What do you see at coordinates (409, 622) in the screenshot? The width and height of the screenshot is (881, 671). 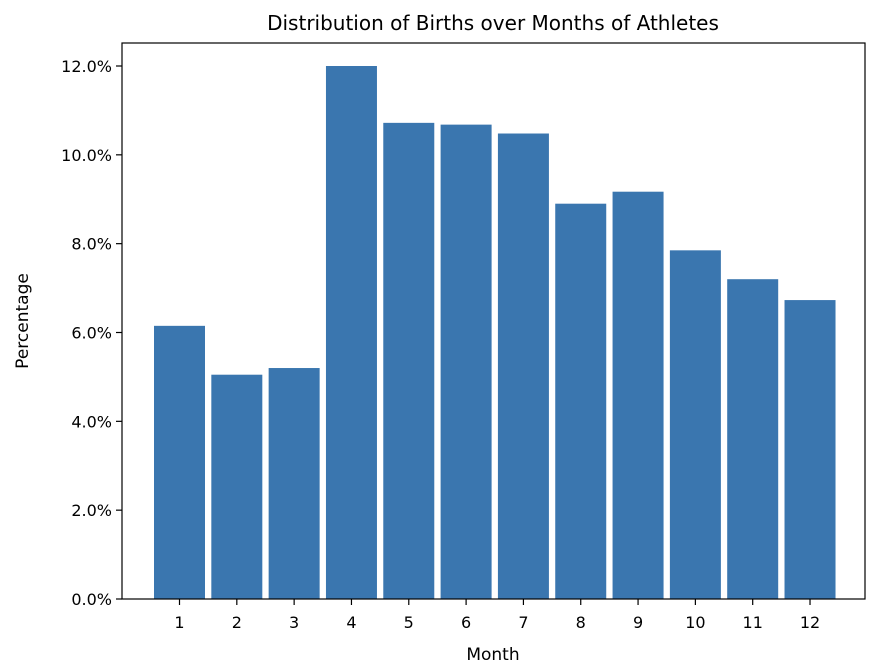 I see `x-tick-label: 5` at bounding box center [409, 622].